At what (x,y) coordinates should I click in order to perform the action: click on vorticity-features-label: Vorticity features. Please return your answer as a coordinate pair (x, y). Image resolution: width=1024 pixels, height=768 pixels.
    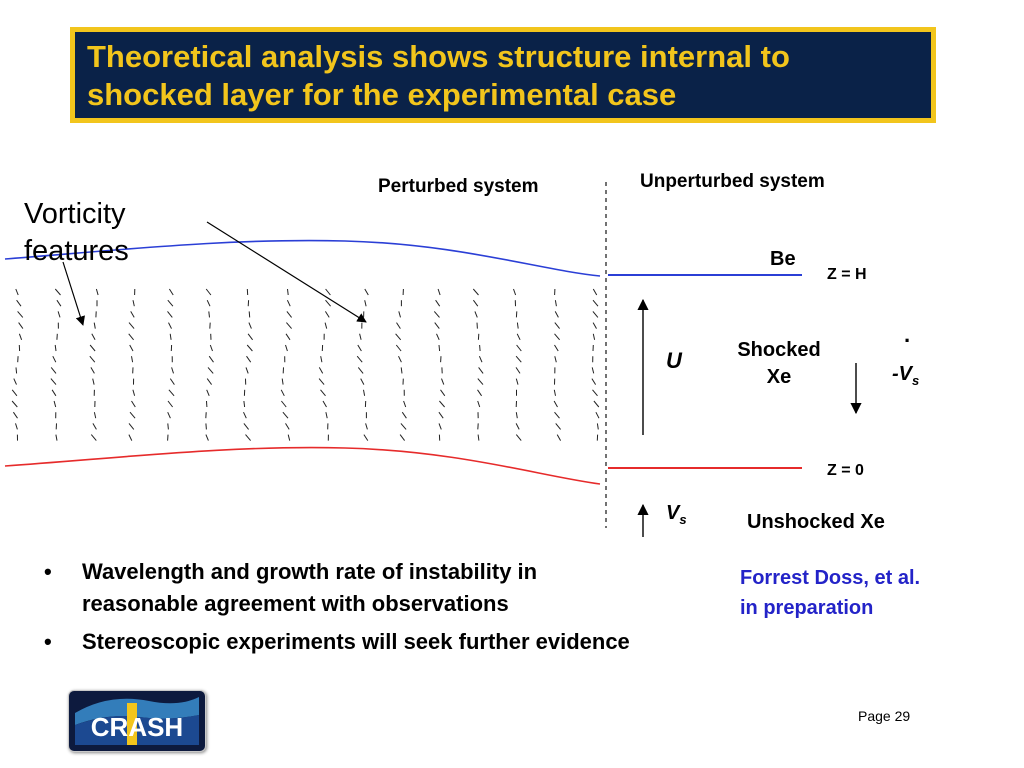
    Looking at the image, I should click on (76, 233).